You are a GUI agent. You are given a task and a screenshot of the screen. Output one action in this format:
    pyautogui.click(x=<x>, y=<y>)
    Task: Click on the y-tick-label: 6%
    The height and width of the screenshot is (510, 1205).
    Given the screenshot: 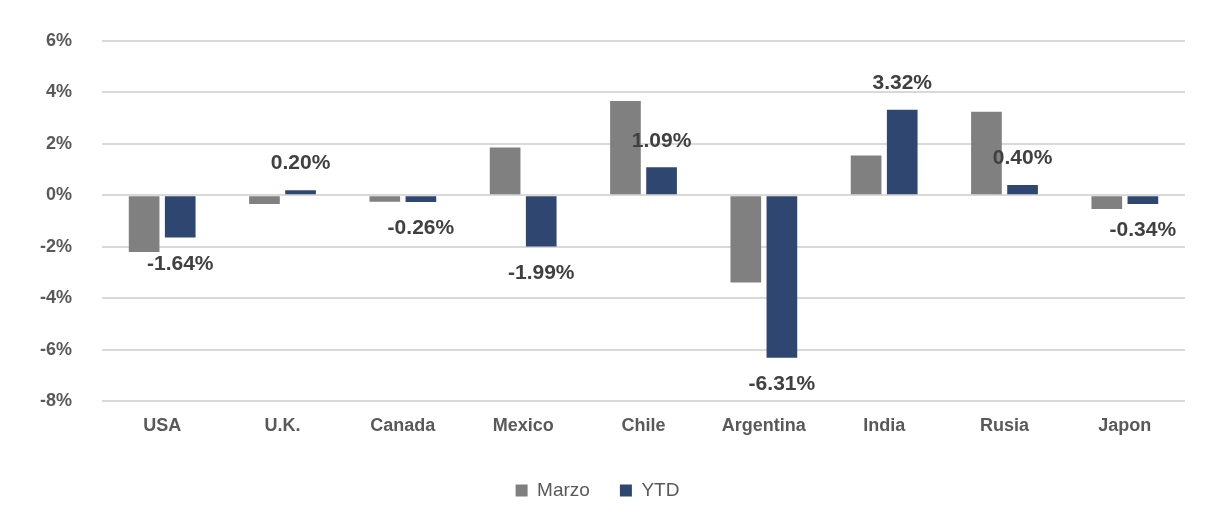 What is the action you would take?
    pyautogui.click(x=59, y=39)
    